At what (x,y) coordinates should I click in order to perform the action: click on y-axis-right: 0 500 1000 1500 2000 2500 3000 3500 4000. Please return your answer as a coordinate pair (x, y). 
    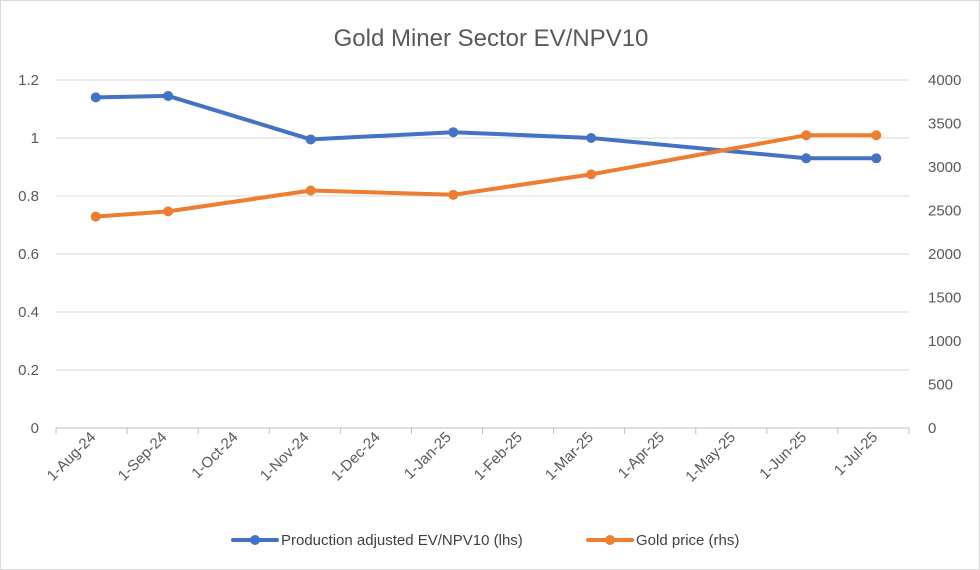
    Looking at the image, I should click on (944, 254).